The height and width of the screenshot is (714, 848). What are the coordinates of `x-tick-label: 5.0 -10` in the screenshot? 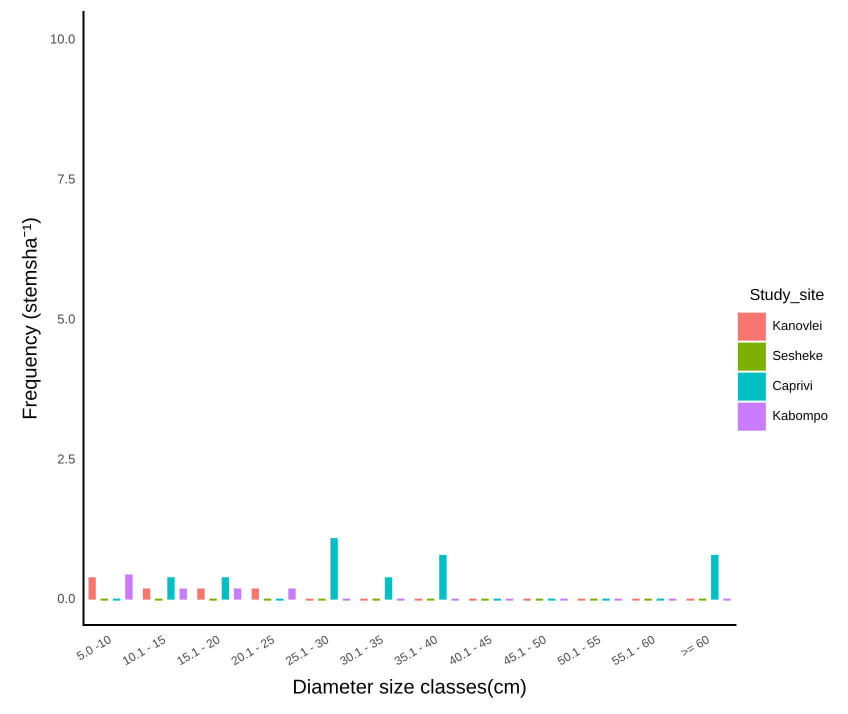 It's located at (94, 648).